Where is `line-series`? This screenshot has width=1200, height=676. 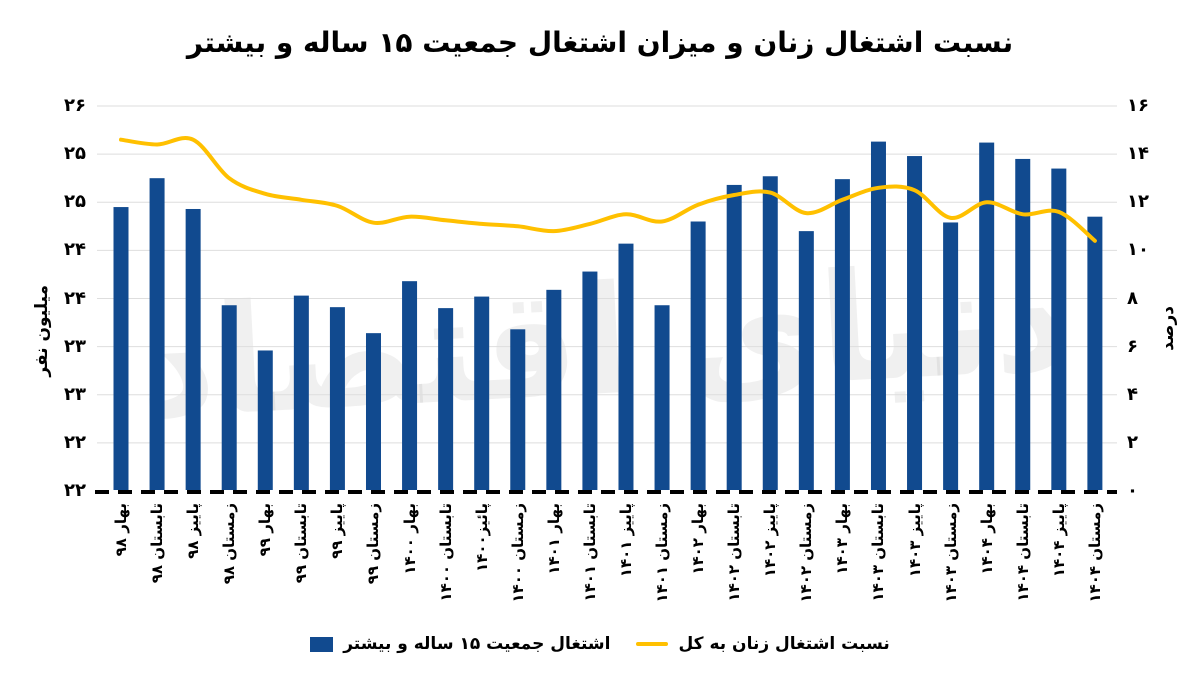
line-series is located at coordinates (608, 189).